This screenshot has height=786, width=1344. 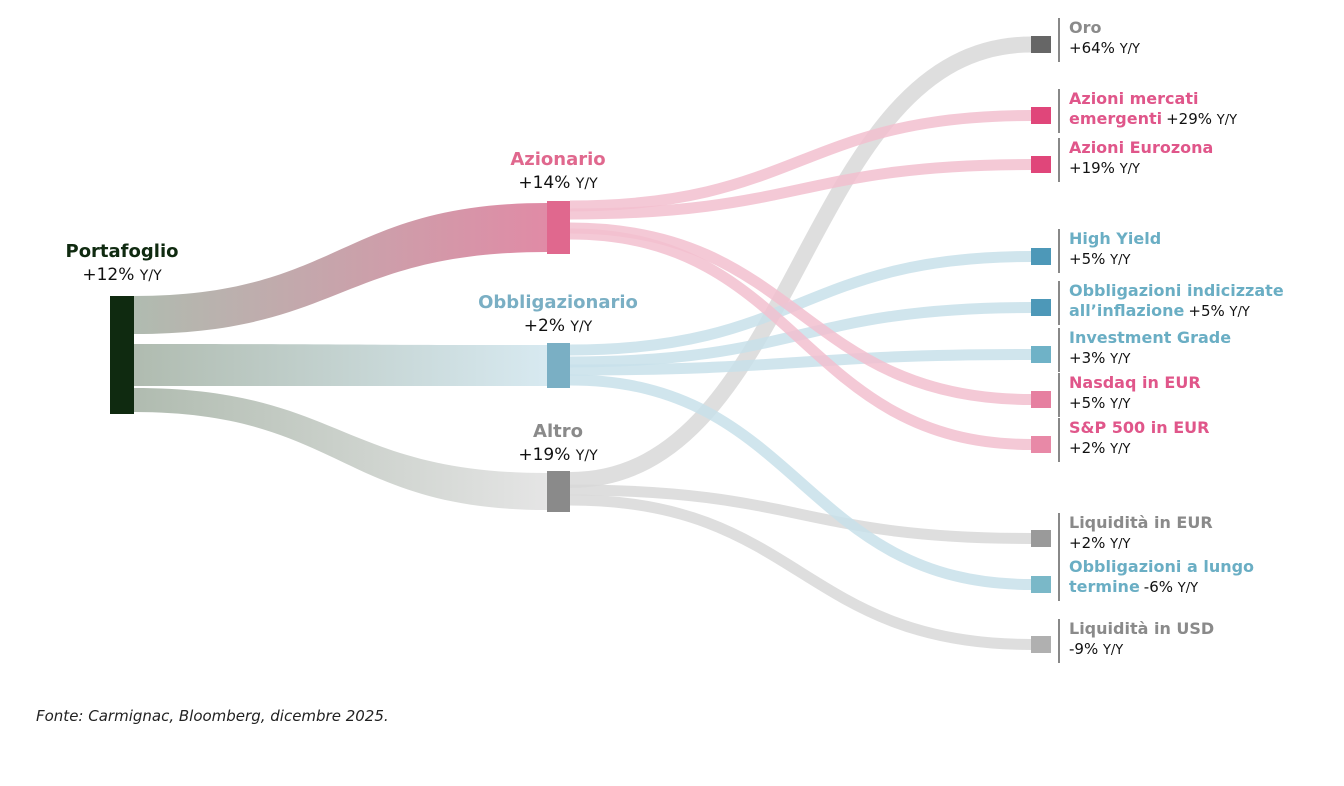 What do you see at coordinates (1041, 256) in the screenshot?
I see `node-high-yield` at bounding box center [1041, 256].